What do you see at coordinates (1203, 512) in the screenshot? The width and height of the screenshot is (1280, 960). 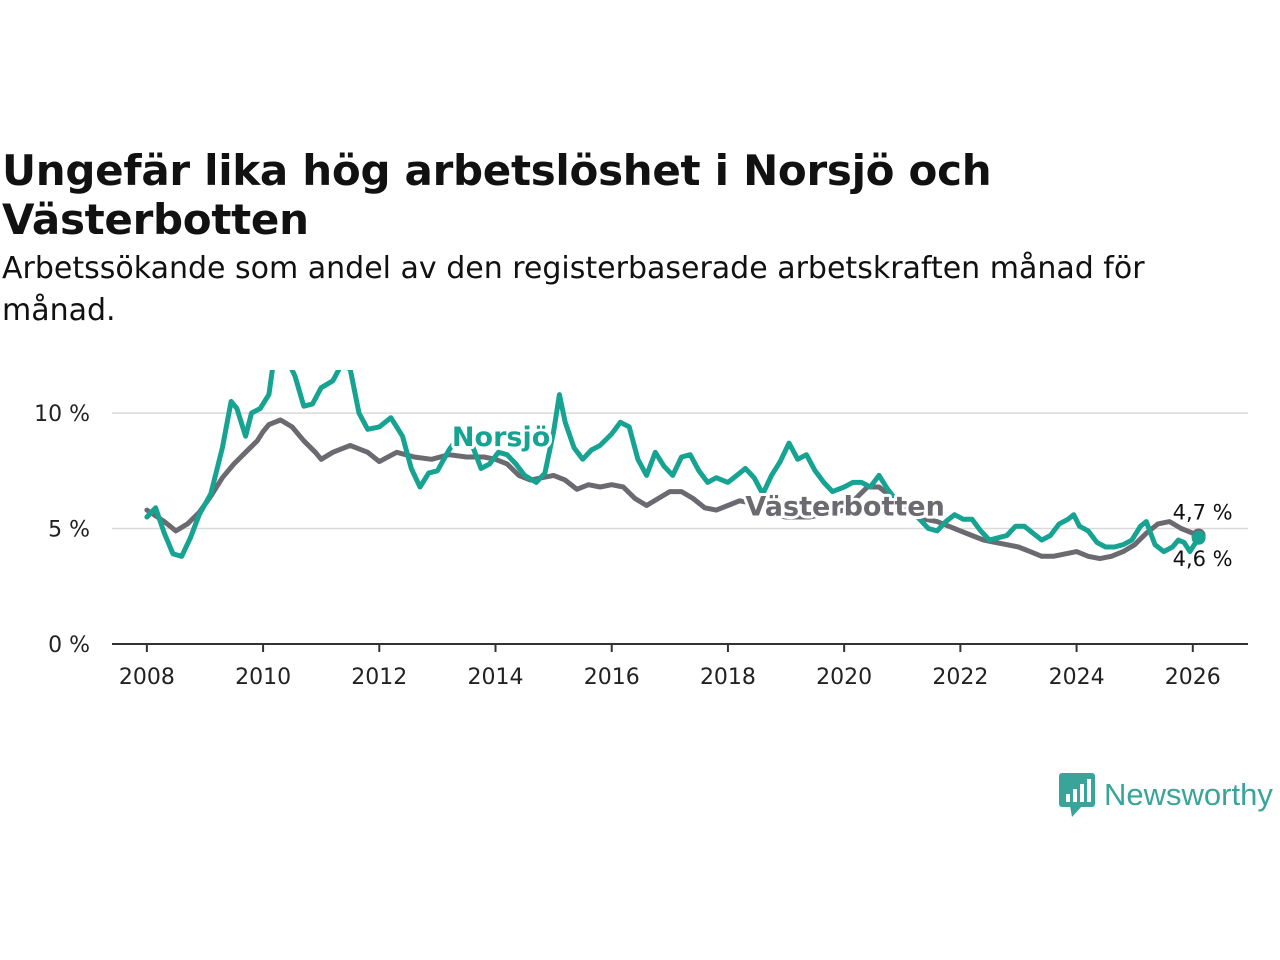 I see `series-end-label: 4,7 %` at bounding box center [1203, 512].